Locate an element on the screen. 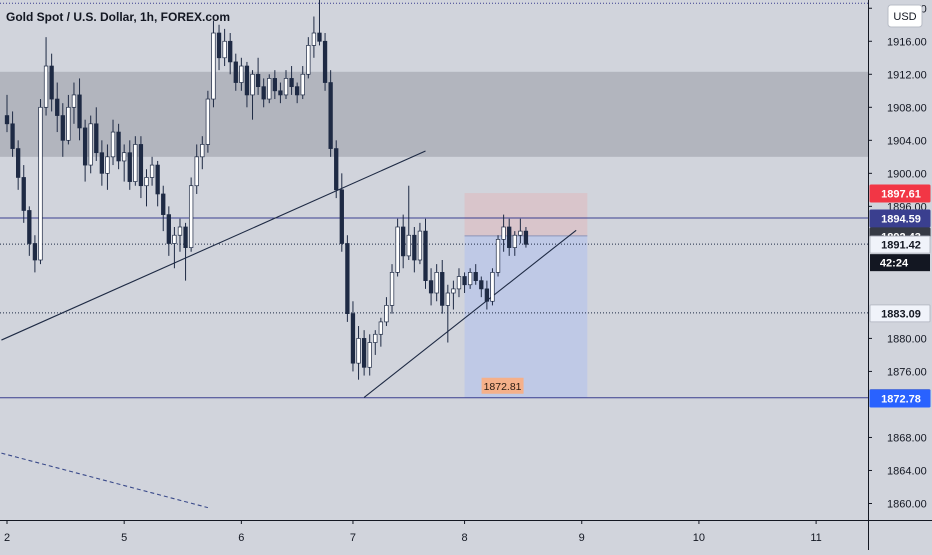 Image resolution: width=932 pixels, height=555 pixels. y-tick-label: 1880.00 is located at coordinates (907, 339).